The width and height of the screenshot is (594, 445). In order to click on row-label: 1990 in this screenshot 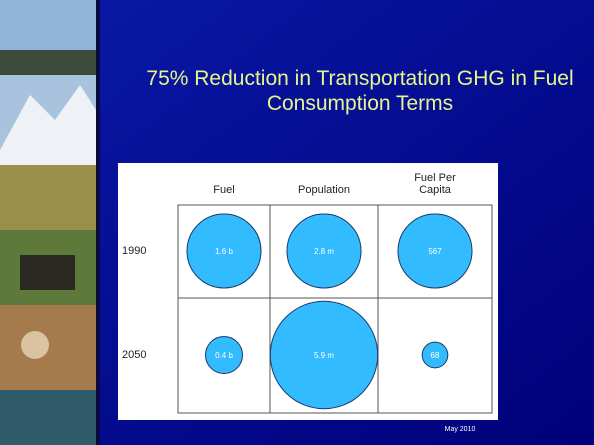, I will do `click(134, 251)`.